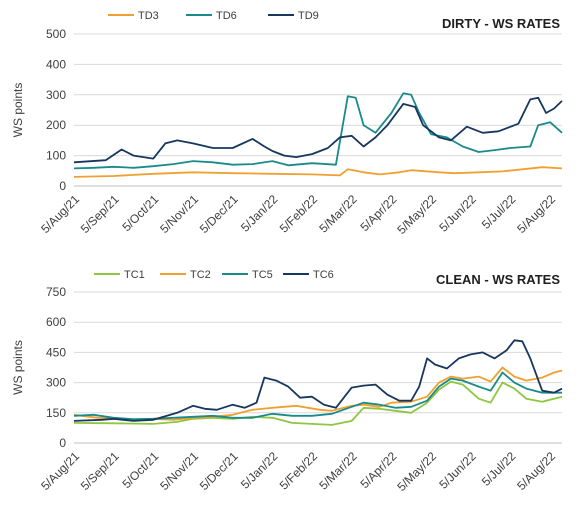 This screenshot has height=506, width=578. Describe the element at coordinates (148, 16) in the screenshot. I see `legend-label: TD3` at that location.